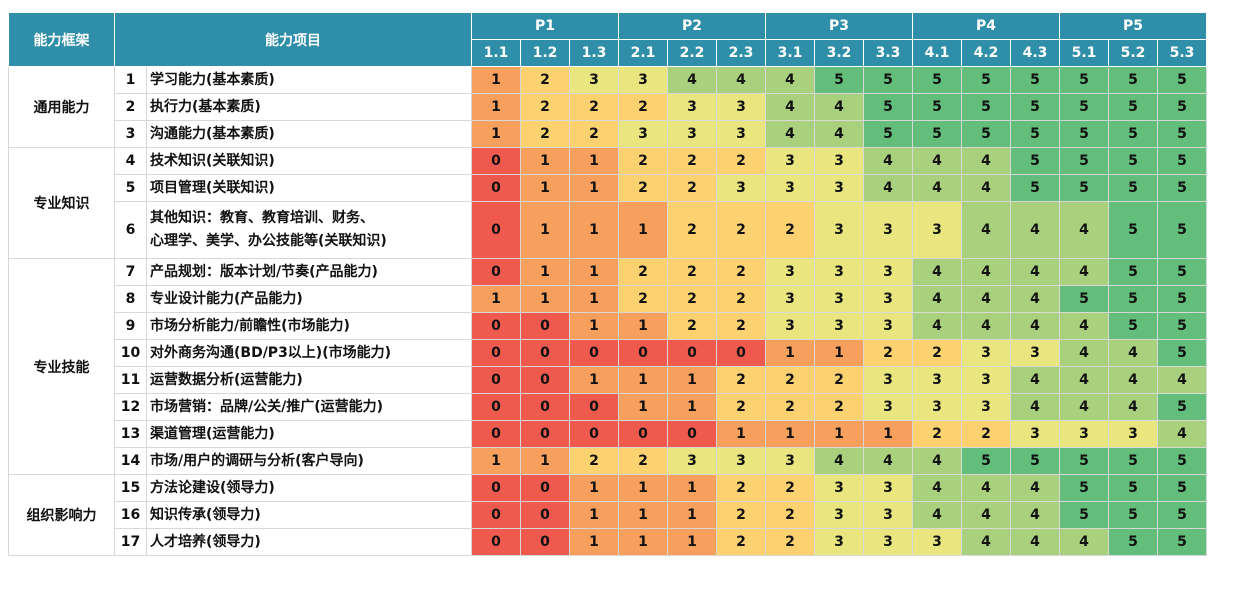  What do you see at coordinates (839, 26) in the screenshot?
I see `level-header: P3` at bounding box center [839, 26].